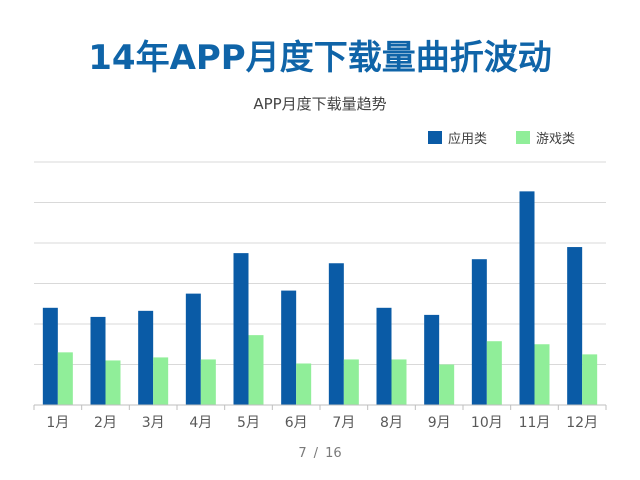 The width and height of the screenshot is (640, 480). I want to click on x-axis: 1月 2月 3月 4月 5月 6月 7月 8月 9月 10月 11月 12月, so click(320, 417).